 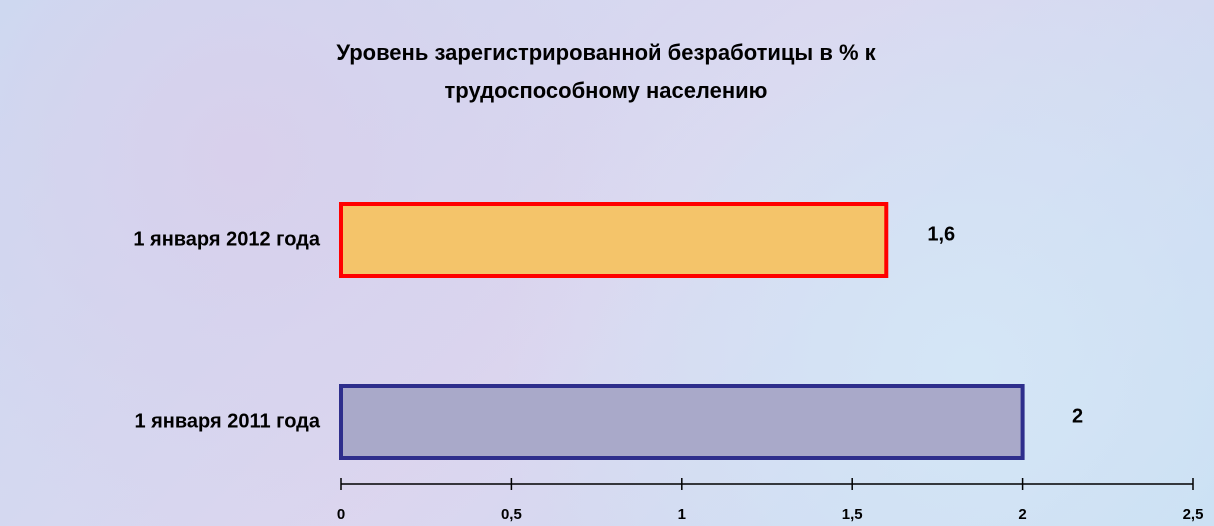 I want to click on y-tick-label: 1 января 2012 года, so click(x=227, y=239).